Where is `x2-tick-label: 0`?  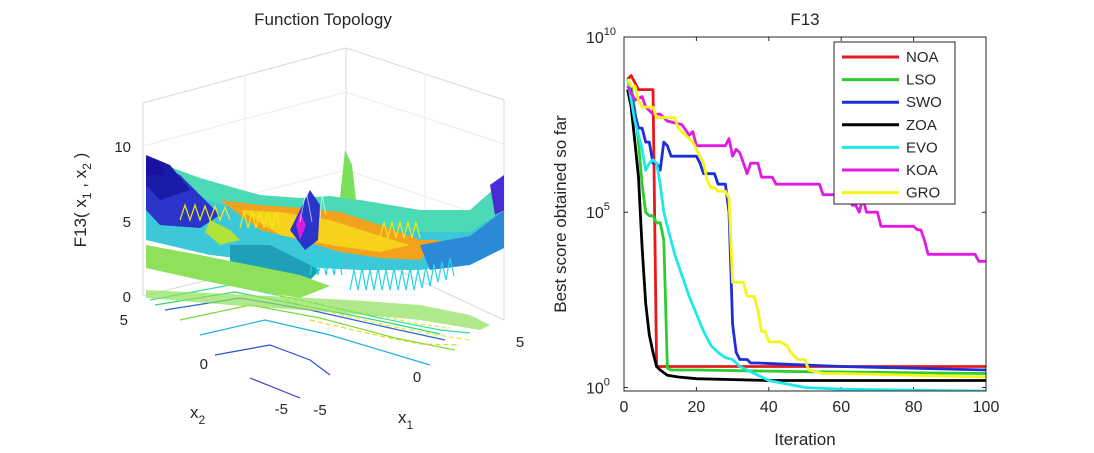
x2-tick-label: 0 is located at coordinates (204, 364).